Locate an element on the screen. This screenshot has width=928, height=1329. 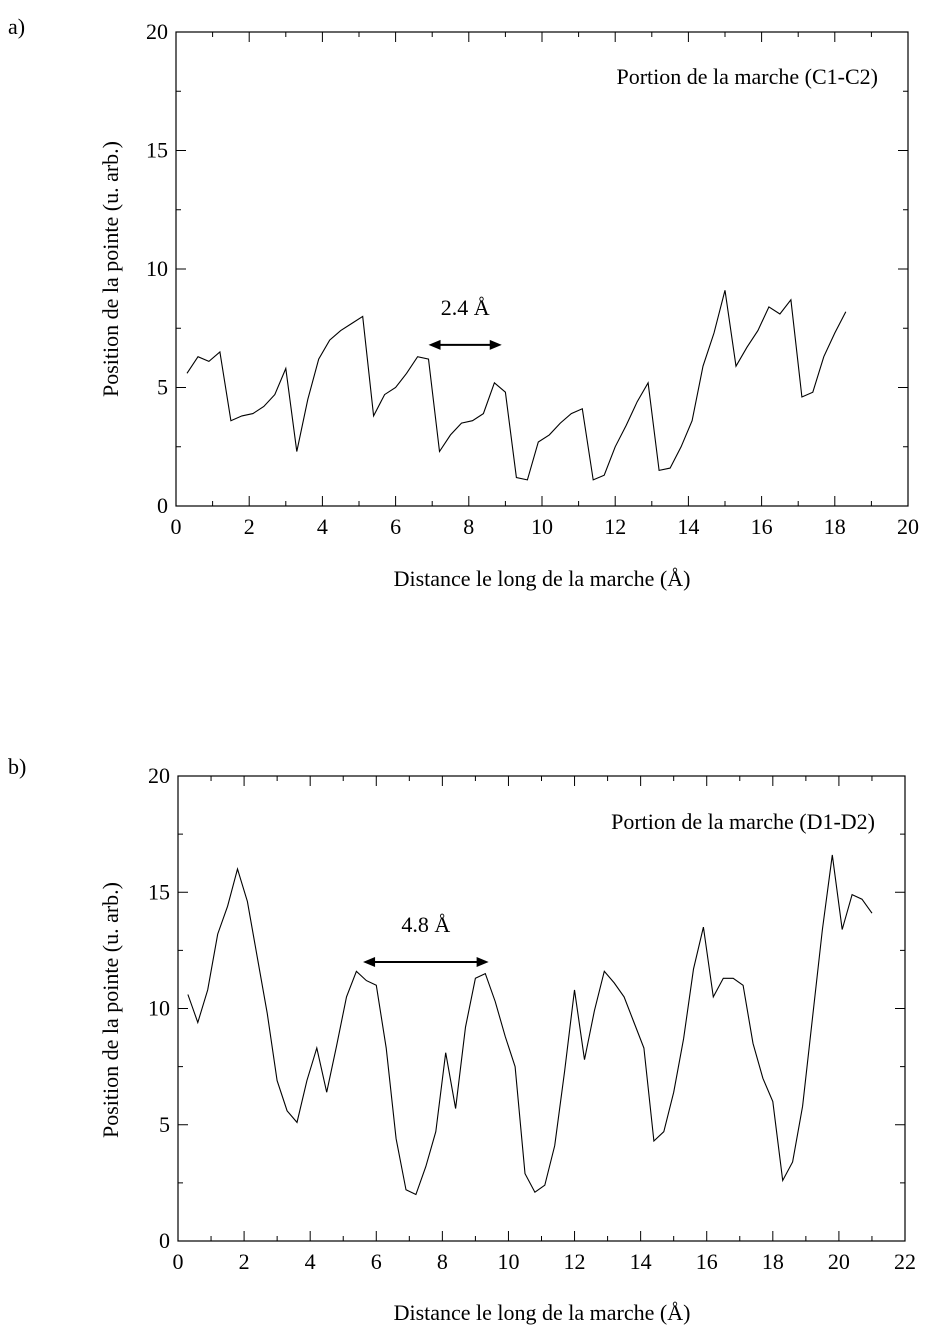
annotation-text: Portion de la marche (D1-D2) is located at coordinates (743, 821).